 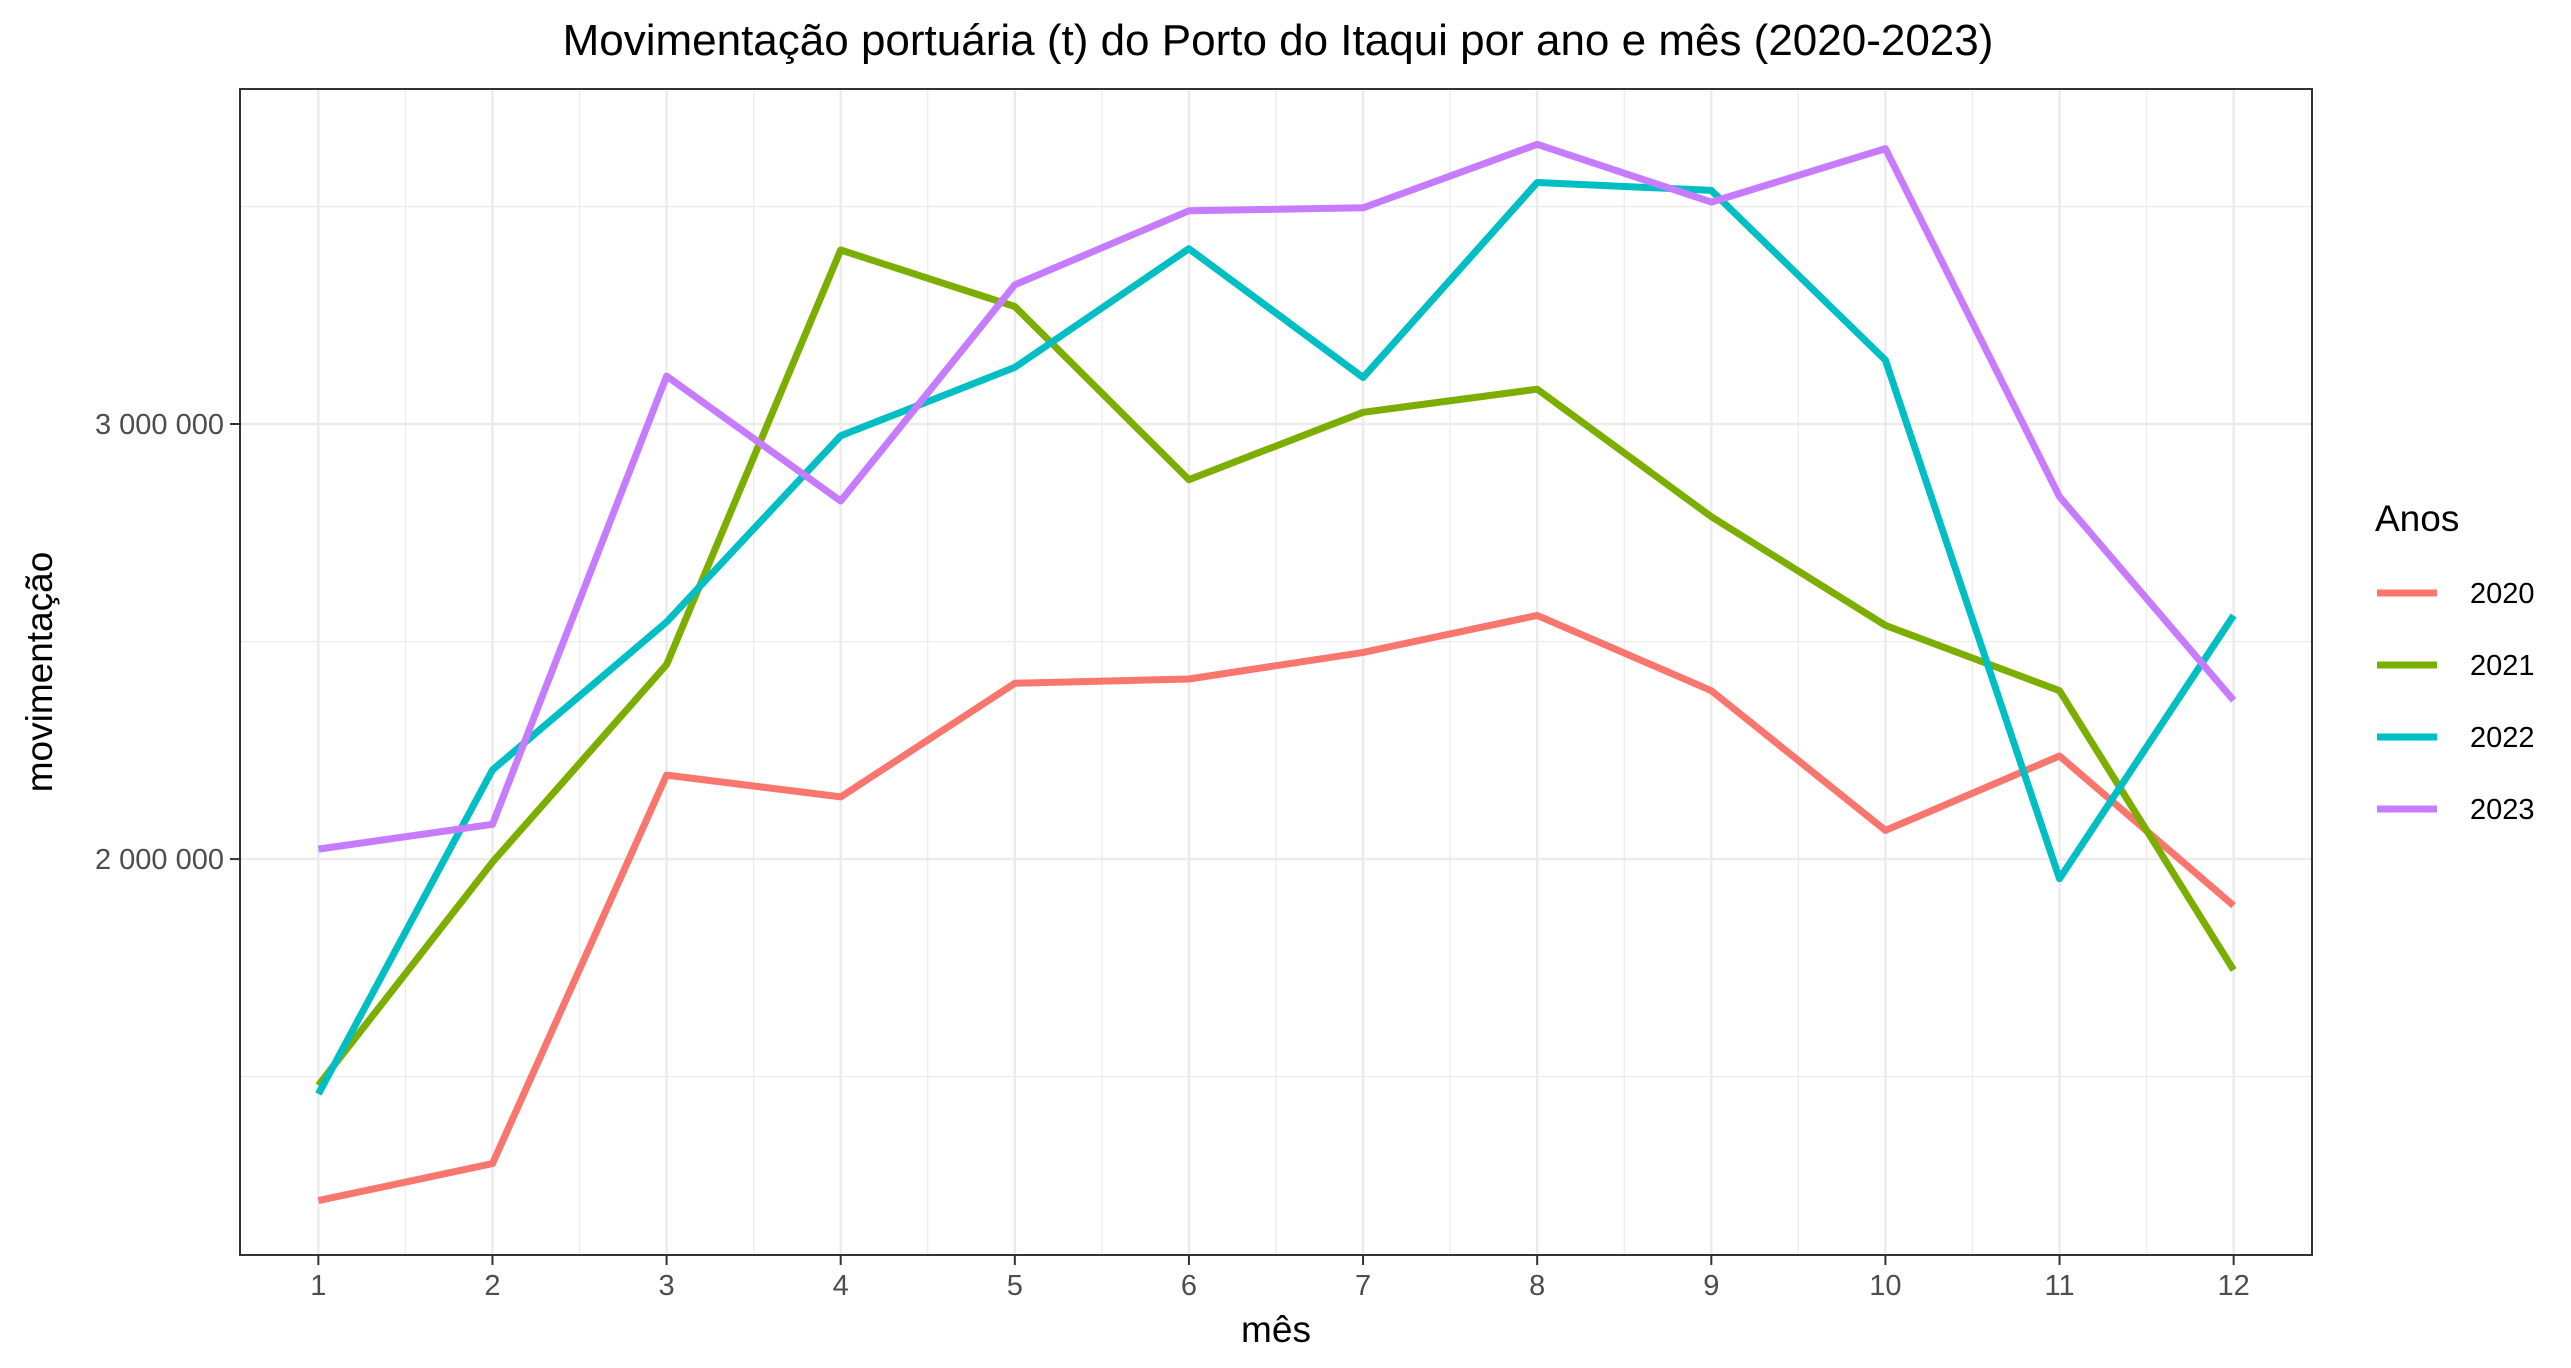 I want to click on x-tick-label: 3, so click(x=667, y=1286).